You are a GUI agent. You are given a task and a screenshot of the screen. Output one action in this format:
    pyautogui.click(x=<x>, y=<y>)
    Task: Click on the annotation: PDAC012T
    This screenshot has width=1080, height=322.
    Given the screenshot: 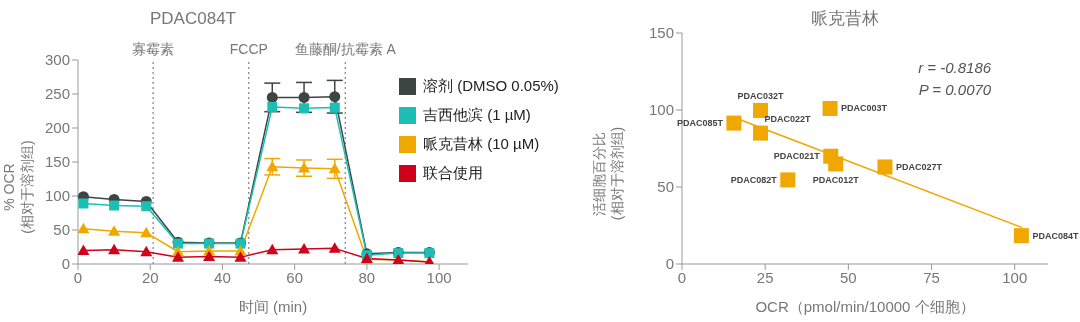 What is the action you would take?
    pyautogui.click(x=836, y=179)
    